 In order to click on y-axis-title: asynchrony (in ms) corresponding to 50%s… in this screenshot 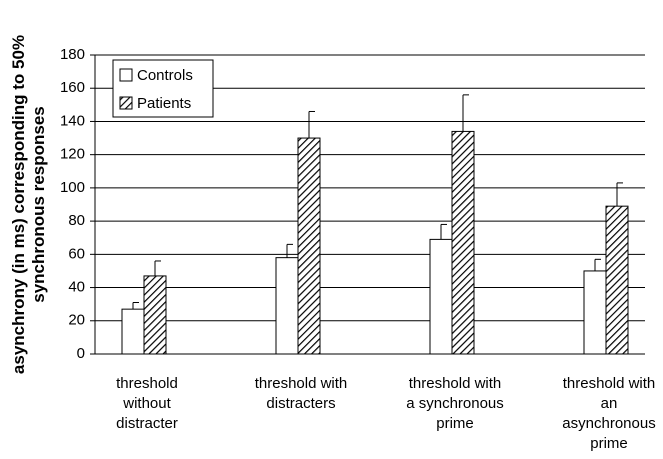, I will do `click(28, 204)`.